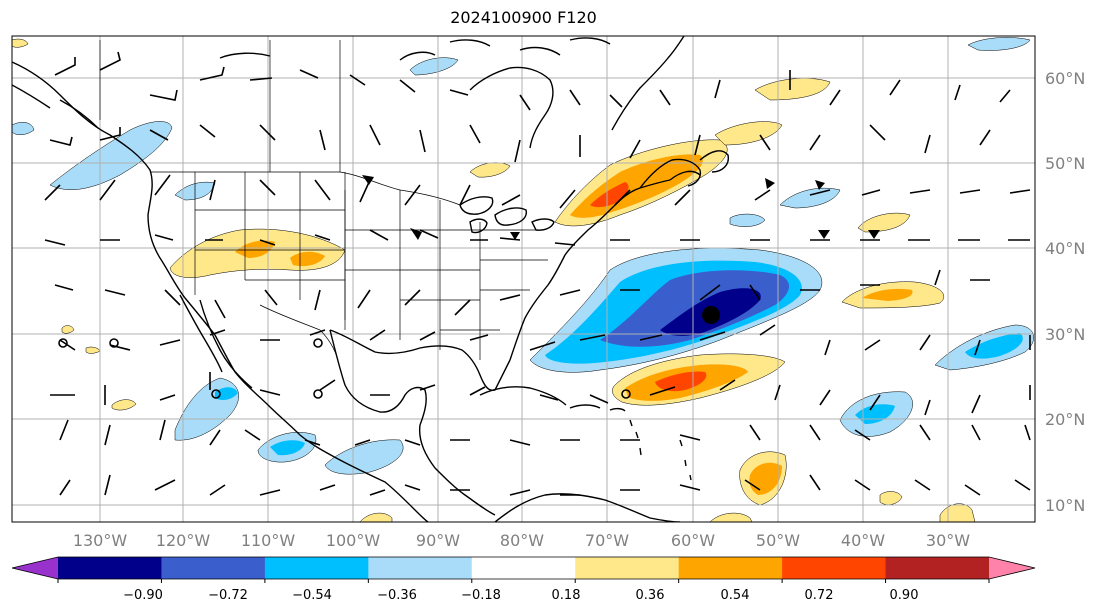  What do you see at coordinates (397, 595) in the screenshot?
I see `colorbar-label: −0.36` at bounding box center [397, 595].